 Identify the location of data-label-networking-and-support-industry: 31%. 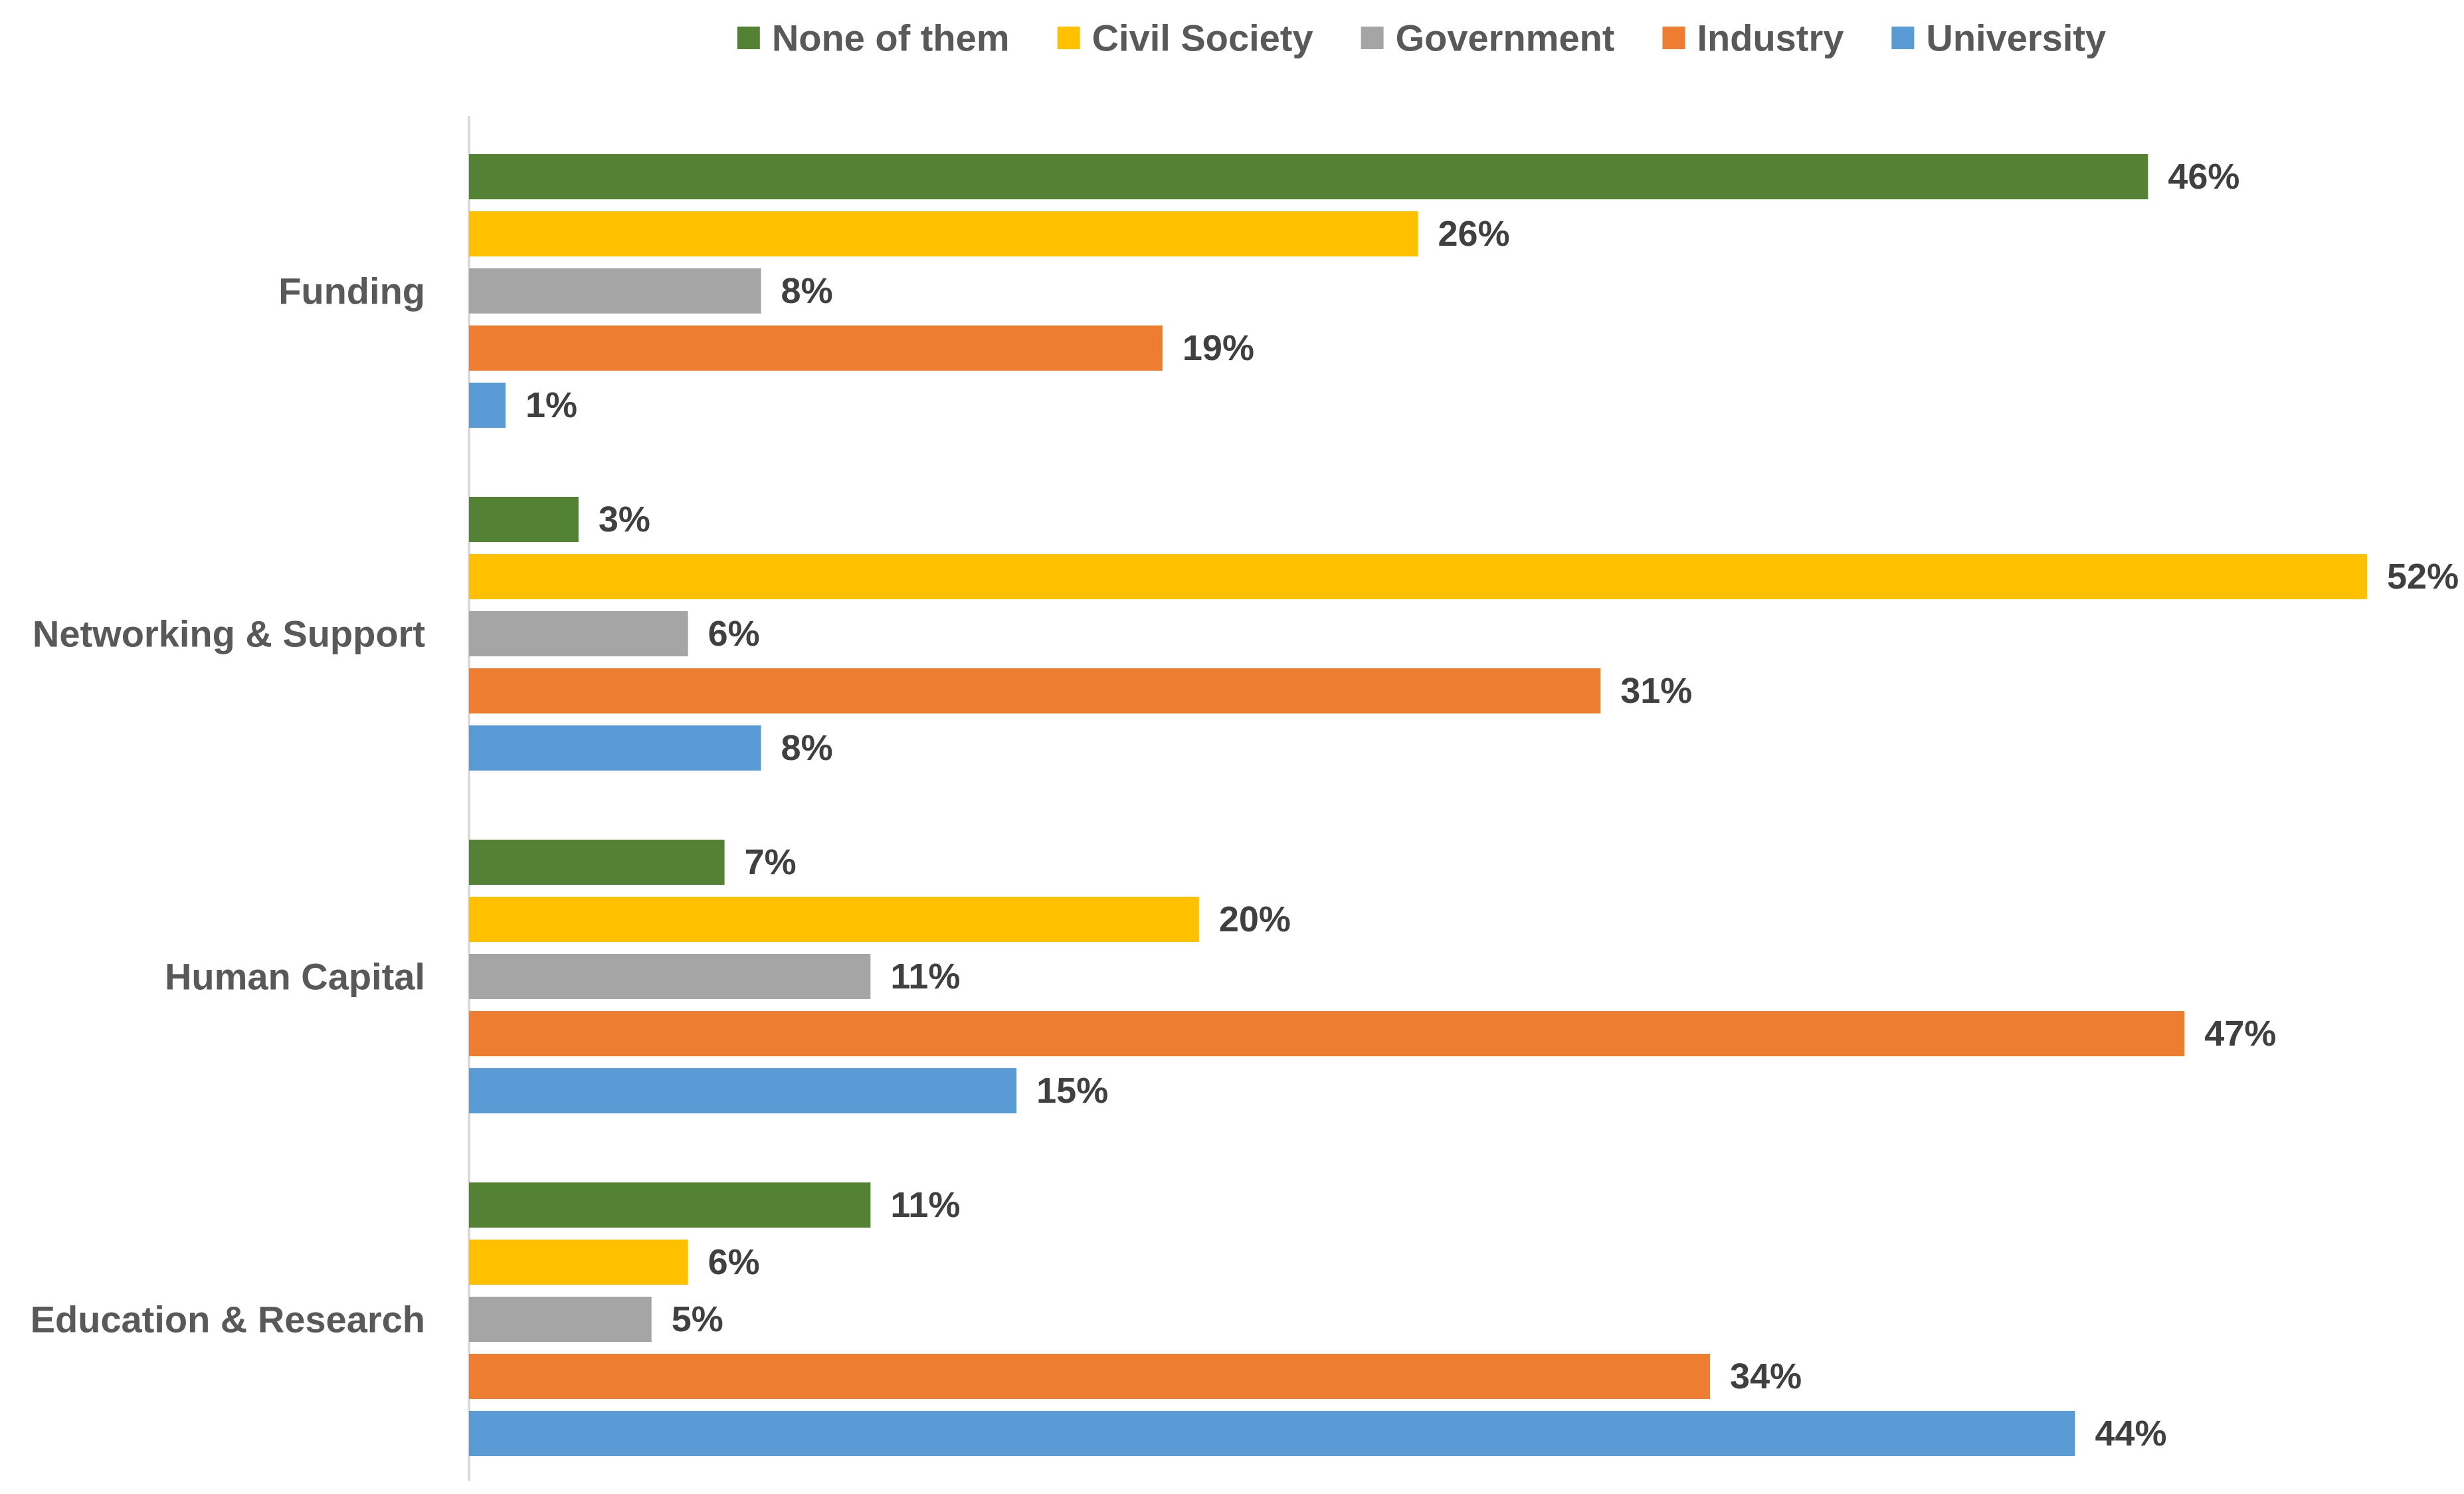
(1656, 691).